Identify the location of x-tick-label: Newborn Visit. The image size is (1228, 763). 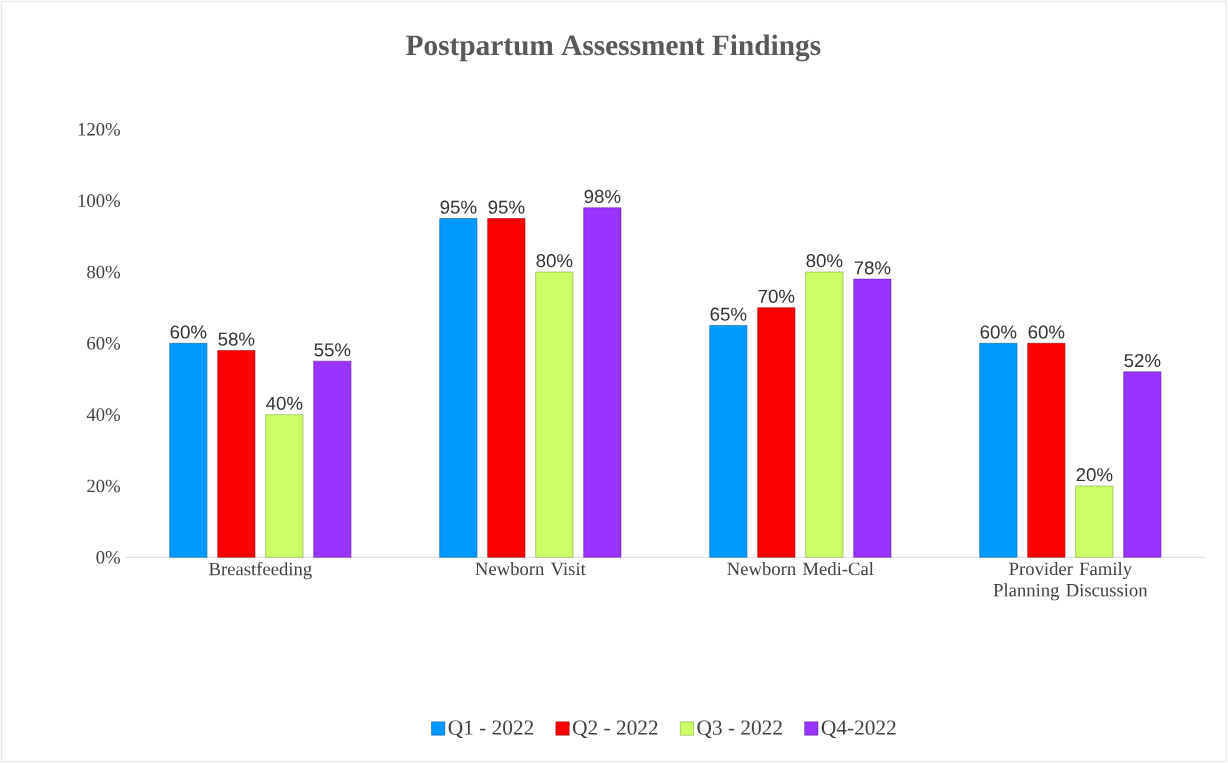
(530, 569).